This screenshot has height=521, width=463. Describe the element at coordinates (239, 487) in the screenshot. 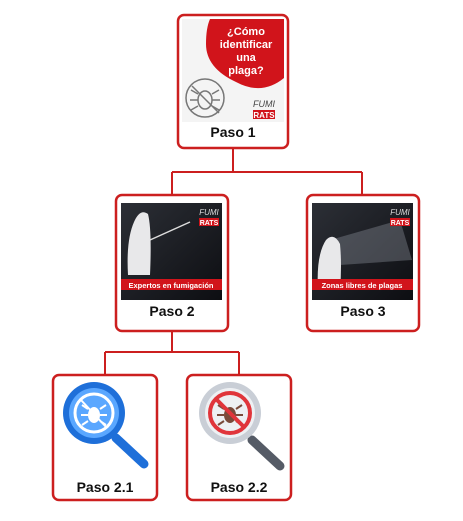

I see `node-label: Paso 2.2` at that location.